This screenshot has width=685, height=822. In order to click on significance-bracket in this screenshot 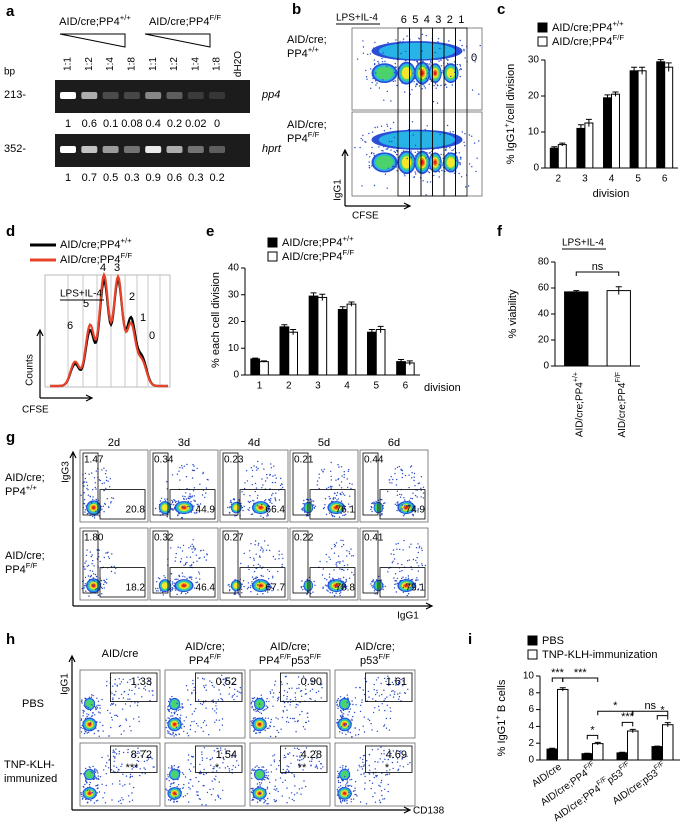, I will do `click(627, 724)`.